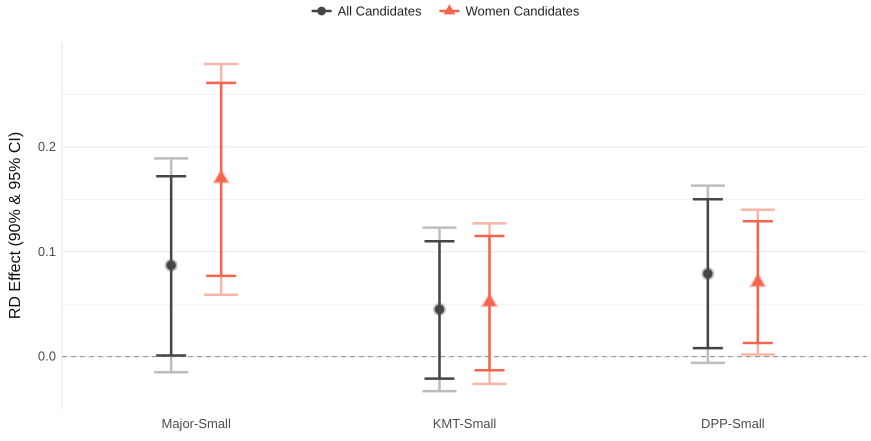  I want to click on x-tick-label: Major-Small, so click(196, 424).